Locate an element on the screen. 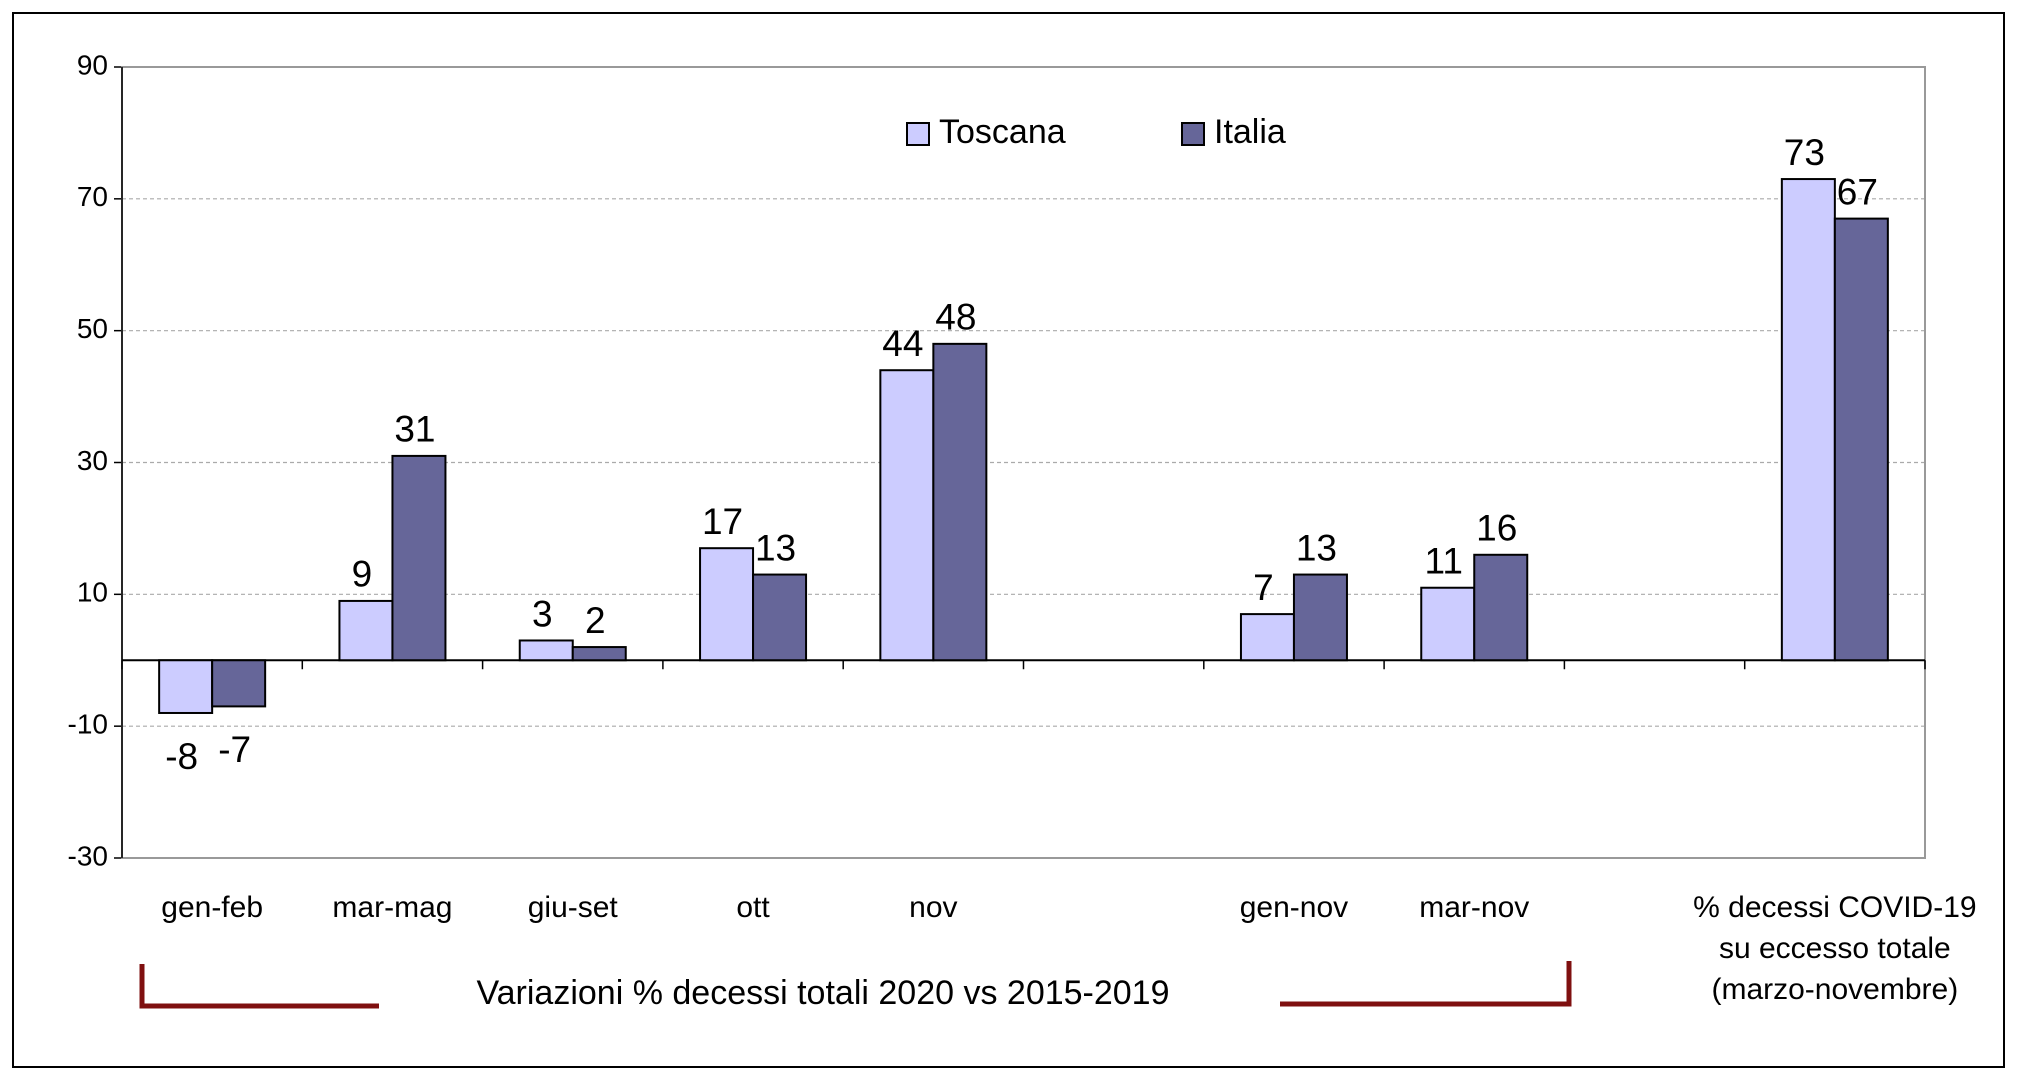  data-label: -8 is located at coordinates (181, 756).